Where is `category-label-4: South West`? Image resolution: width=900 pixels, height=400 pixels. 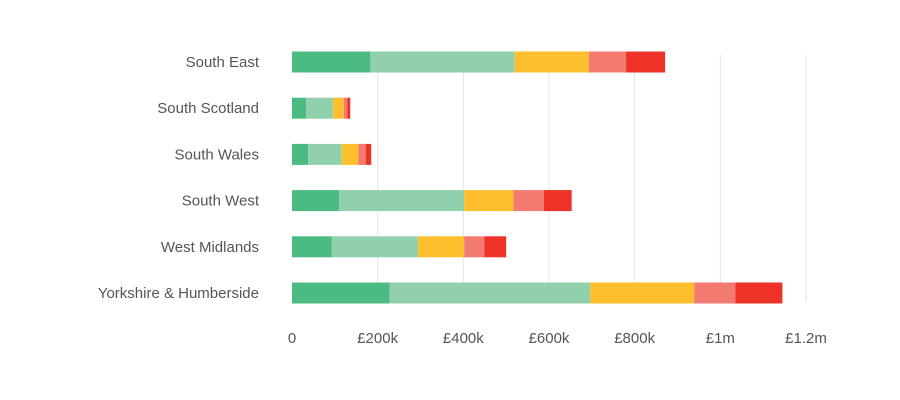 category-label-4: South West is located at coordinates (221, 201).